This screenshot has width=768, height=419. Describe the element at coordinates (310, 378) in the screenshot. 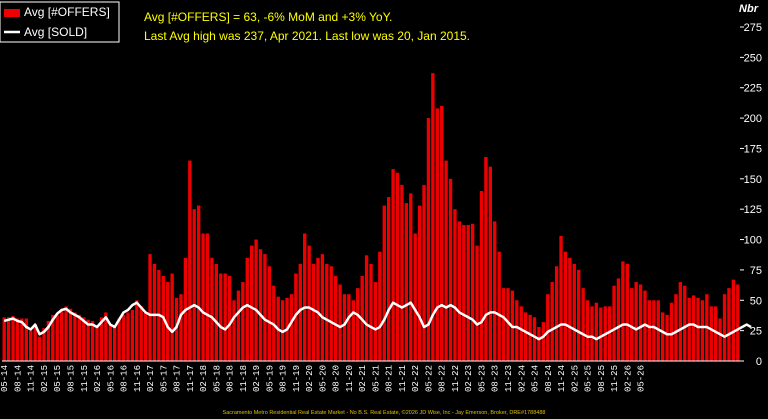

I see `x-tick-label: 02-20` at that location.